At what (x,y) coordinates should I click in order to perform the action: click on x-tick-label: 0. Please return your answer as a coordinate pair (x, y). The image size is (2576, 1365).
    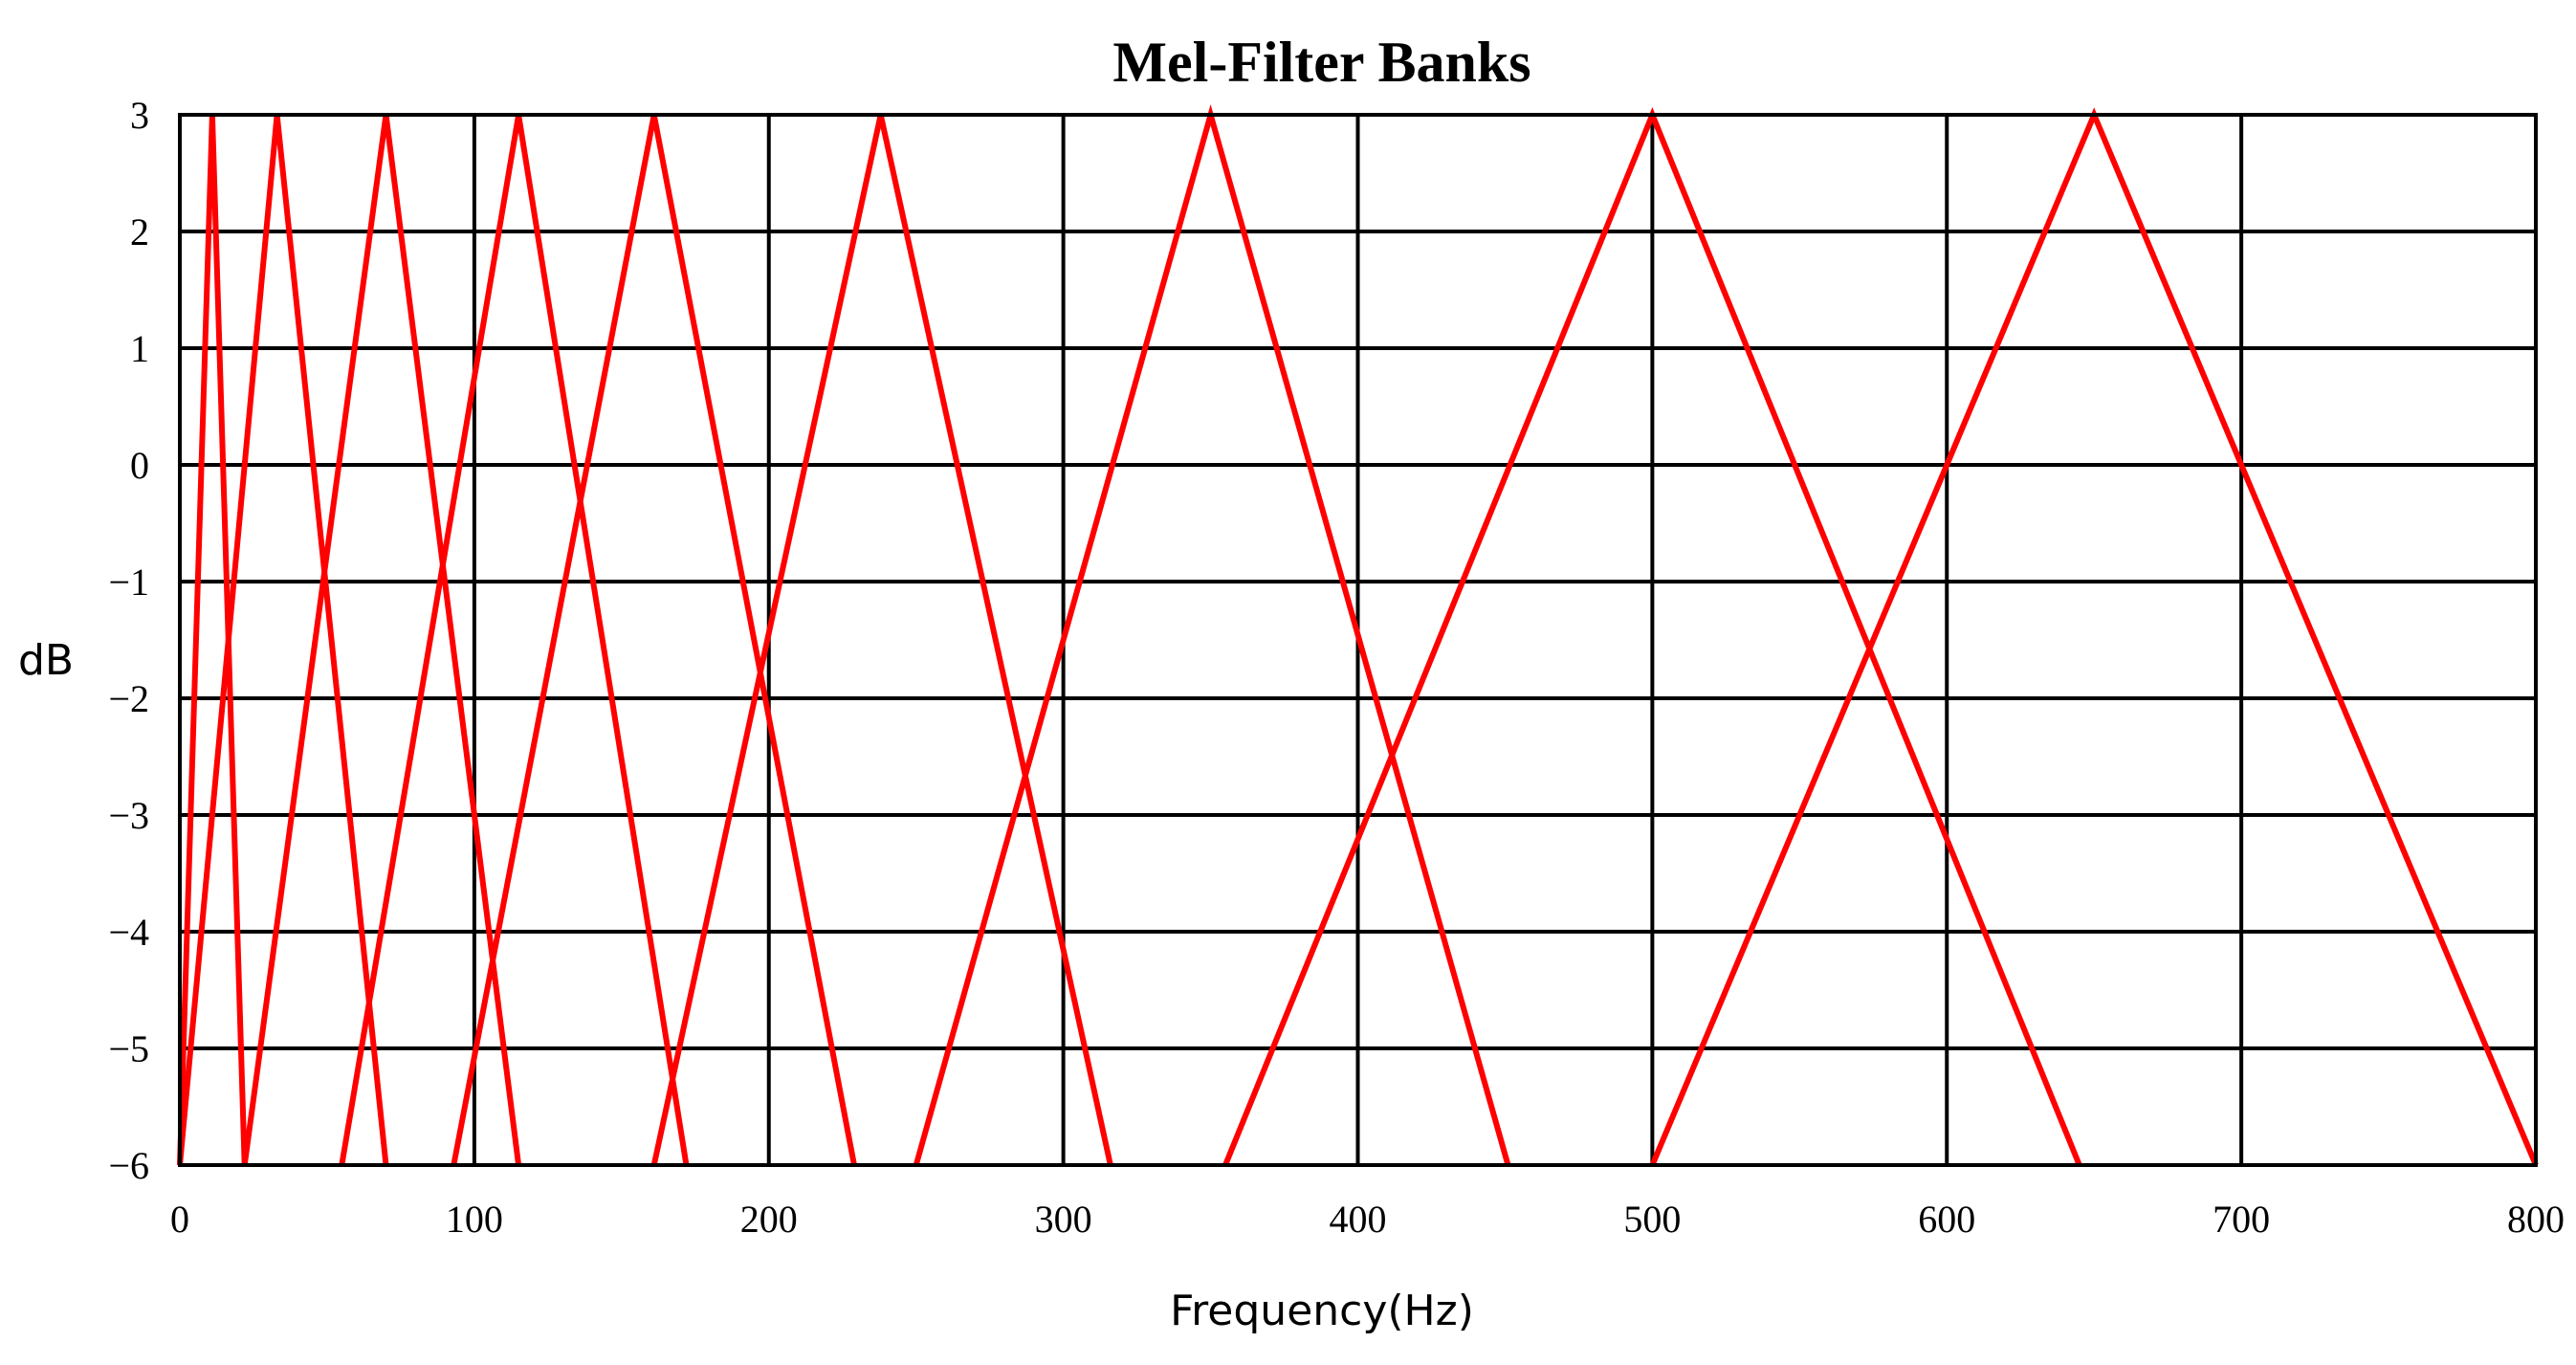
    Looking at the image, I should click on (179, 1219).